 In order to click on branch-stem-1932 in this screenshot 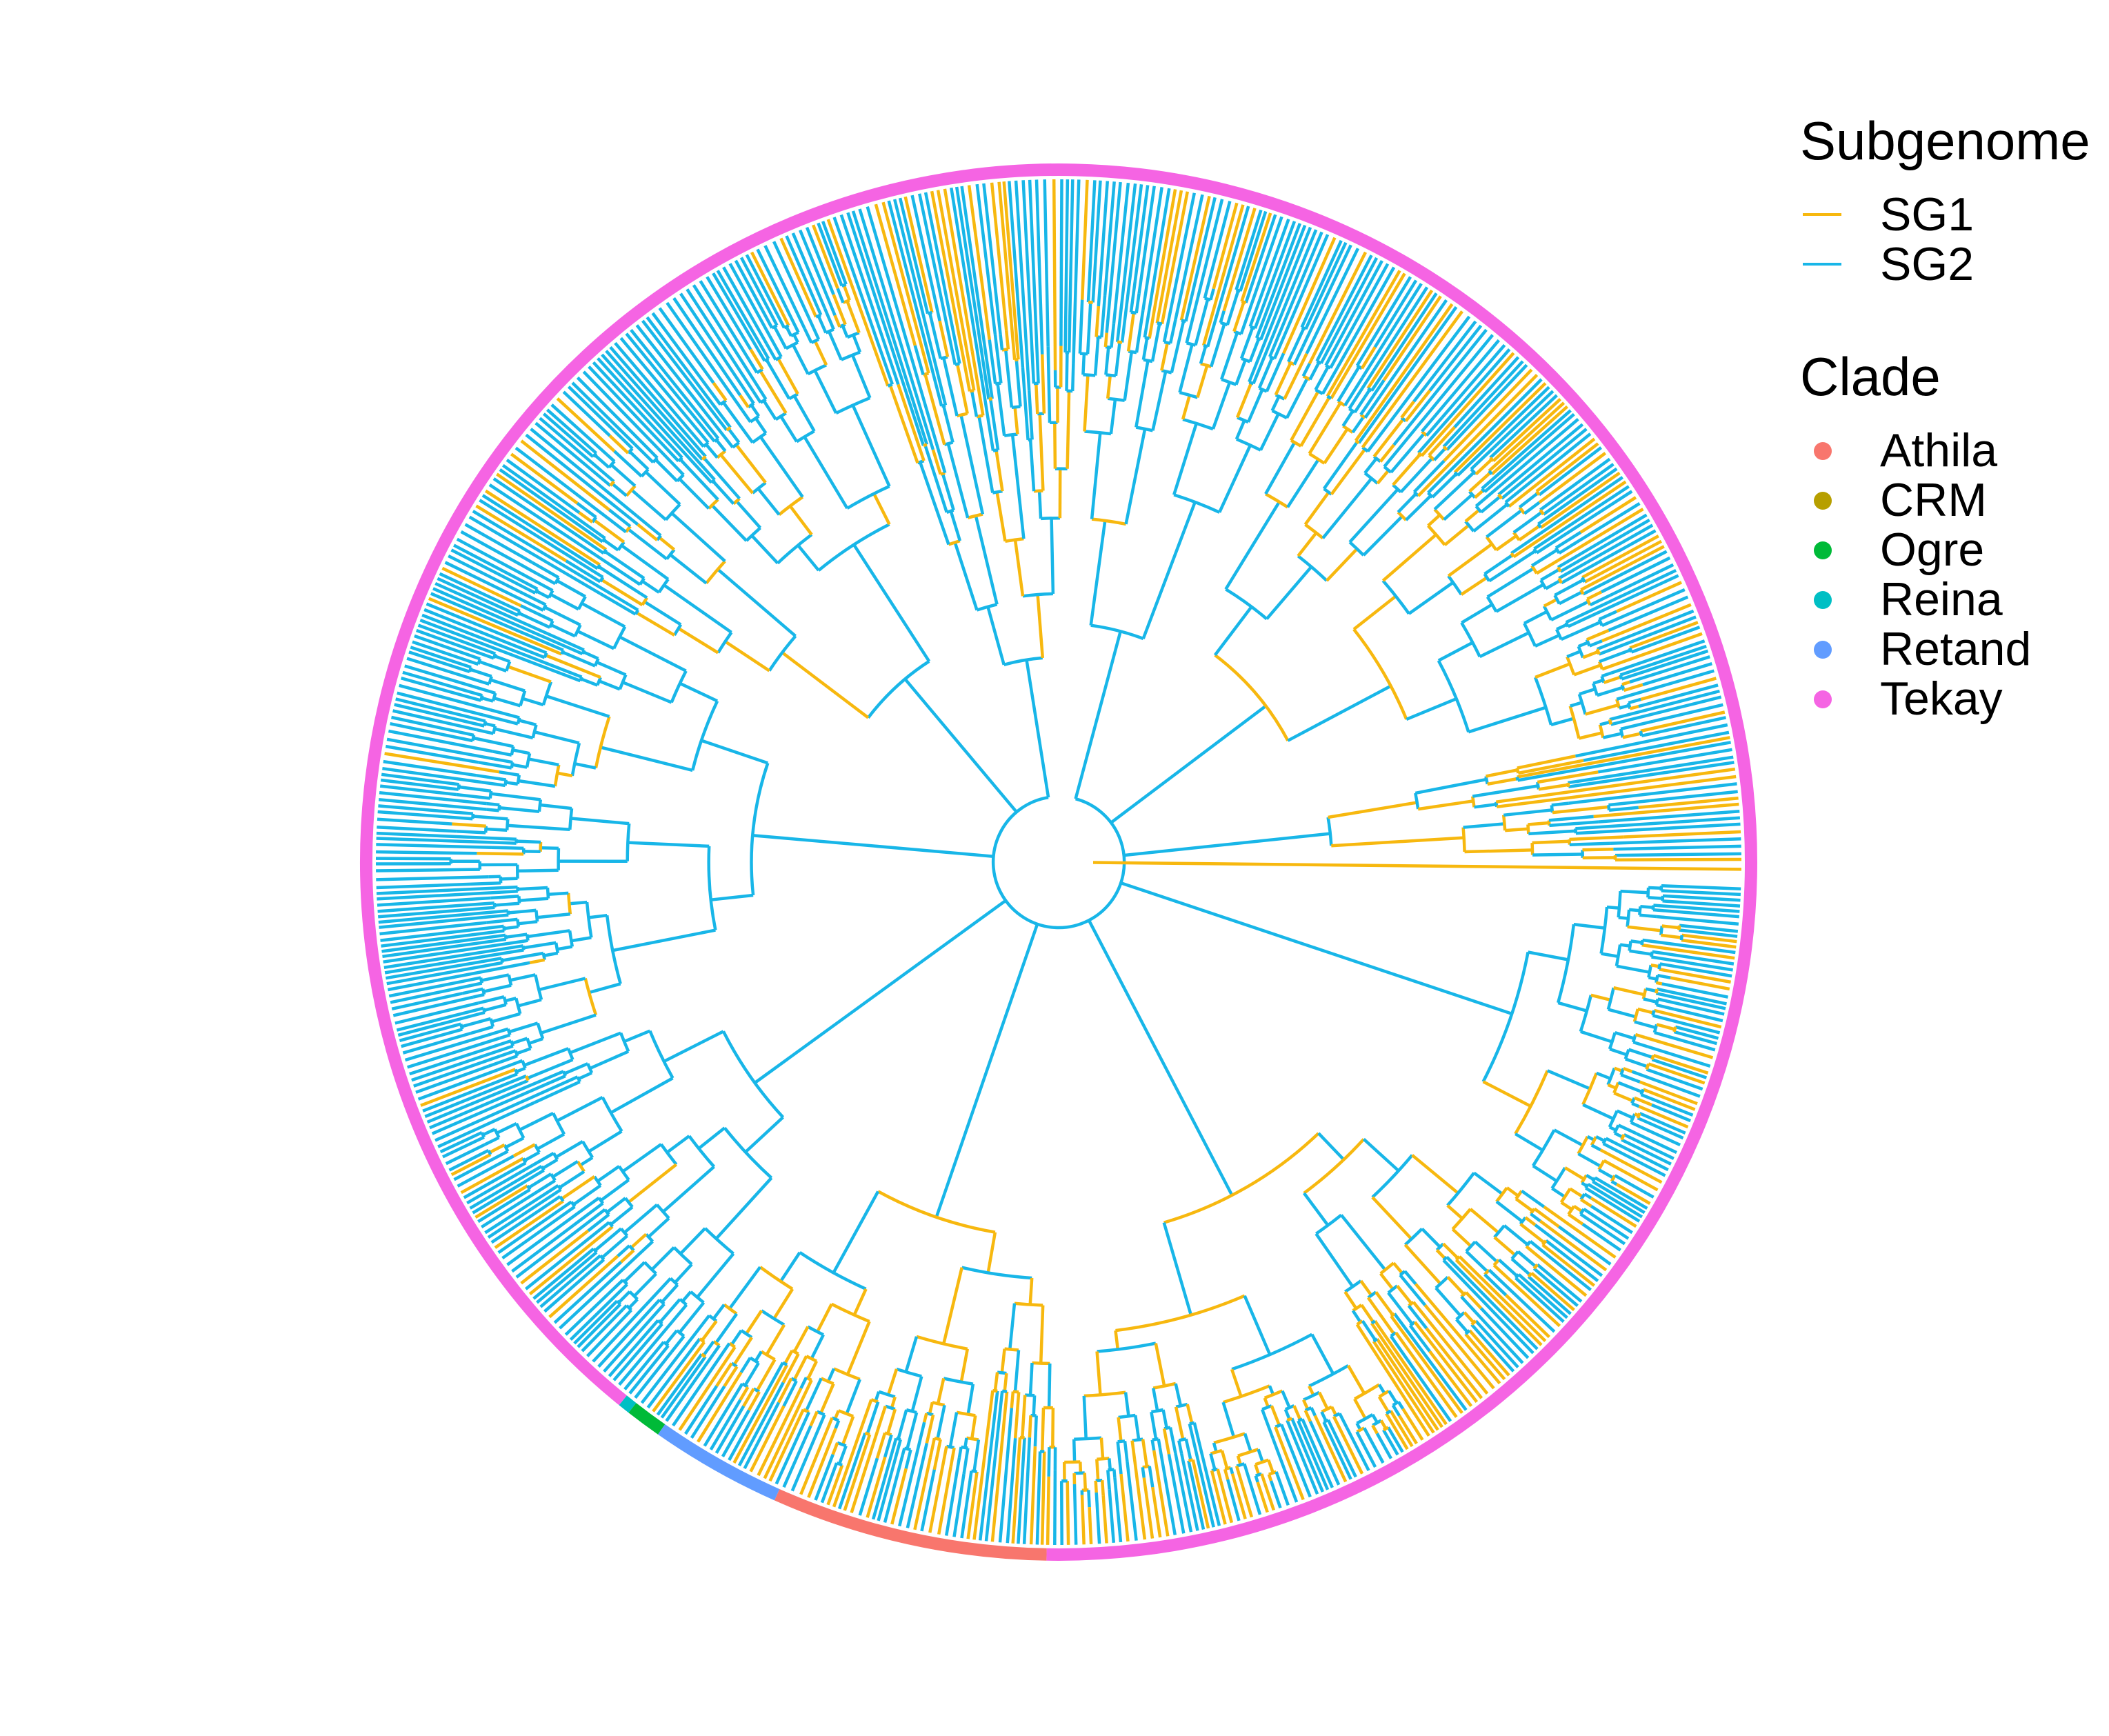, I will do `click(881, 509)`.